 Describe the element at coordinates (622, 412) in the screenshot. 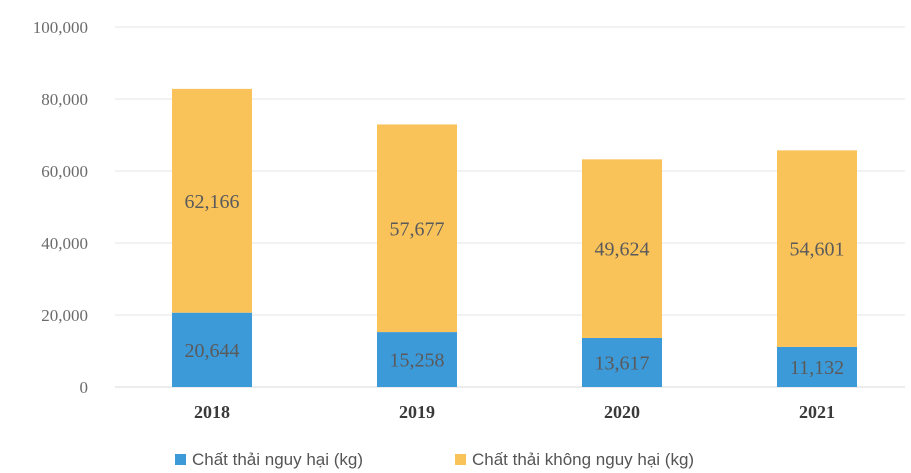

I see `x-tick-label: 2020` at that location.